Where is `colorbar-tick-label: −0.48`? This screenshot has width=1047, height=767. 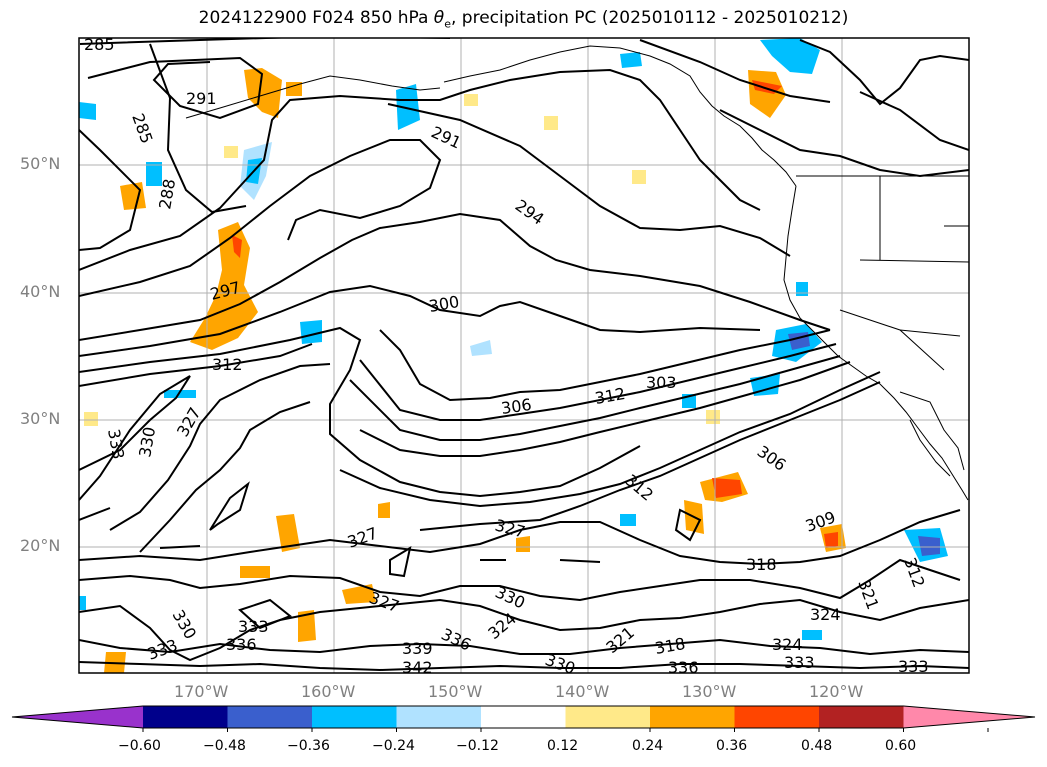
colorbar-tick-label: −0.48 is located at coordinates (224, 746).